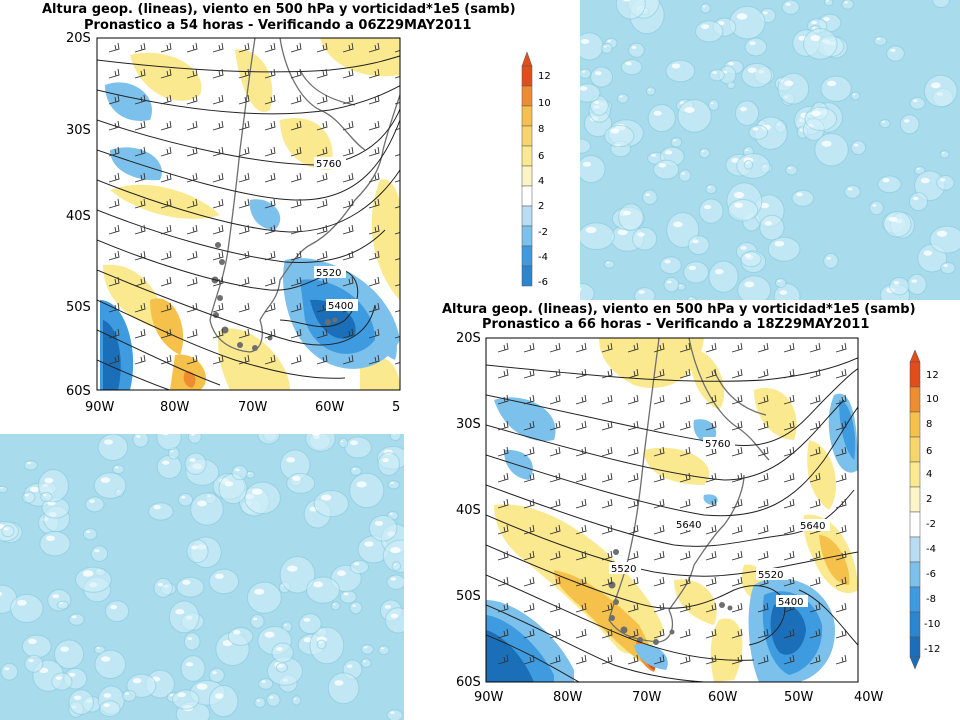 Image resolution: width=960 pixels, height=720 pixels. I want to click on colorbar-label: -12, so click(932, 649).